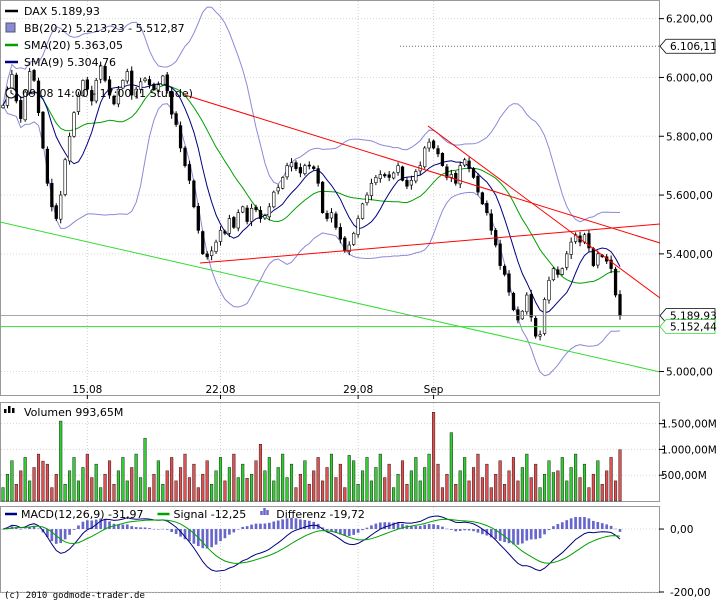 This screenshot has height=601, width=717. What do you see at coordinates (10, 27) in the screenshot?
I see `band-icon` at bounding box center [10, 27].